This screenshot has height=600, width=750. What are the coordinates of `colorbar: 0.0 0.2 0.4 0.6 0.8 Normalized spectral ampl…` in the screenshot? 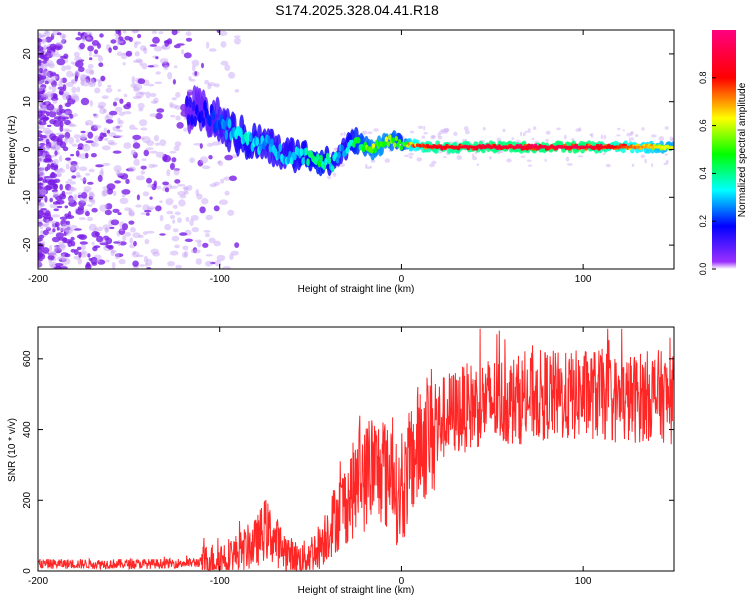 It's located at (723, 152).